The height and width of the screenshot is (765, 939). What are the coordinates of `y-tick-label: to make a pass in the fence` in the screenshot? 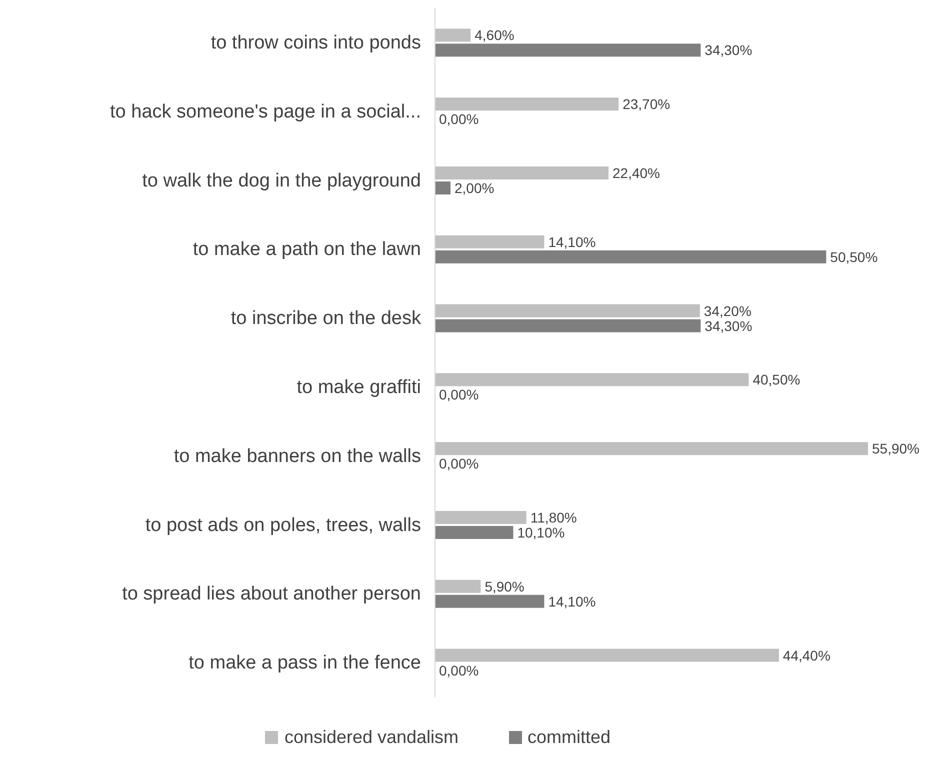 It's located at (304, 663).